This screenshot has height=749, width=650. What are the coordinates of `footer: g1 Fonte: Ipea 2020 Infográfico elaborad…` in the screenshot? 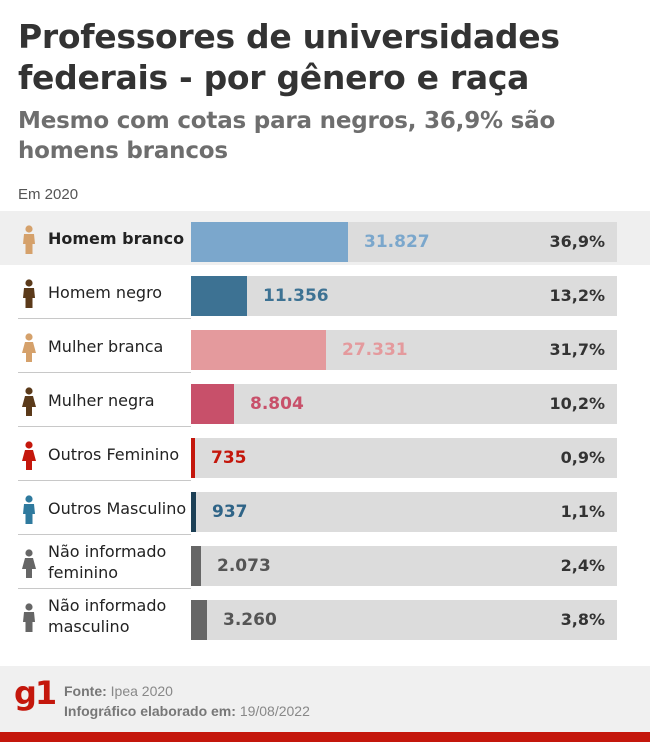 It's located at (325, 699).